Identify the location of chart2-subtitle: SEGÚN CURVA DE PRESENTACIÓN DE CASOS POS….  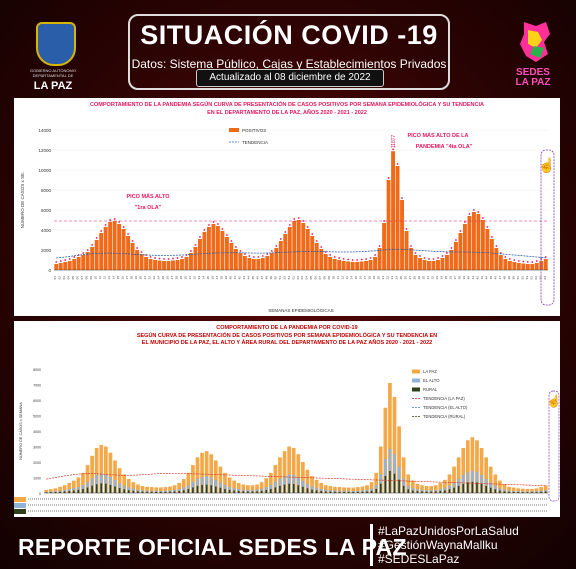
(287, 339).